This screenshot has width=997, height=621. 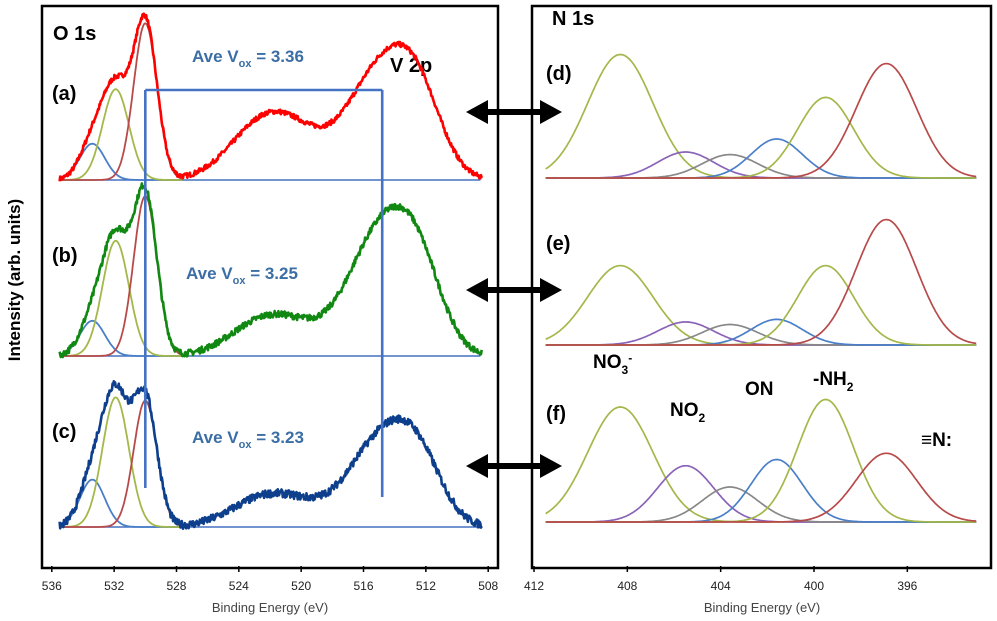 What do you see at coordinates (559, 74) in the screenshot?
I see `label-d: (d)` at bounding box center [559, 74].